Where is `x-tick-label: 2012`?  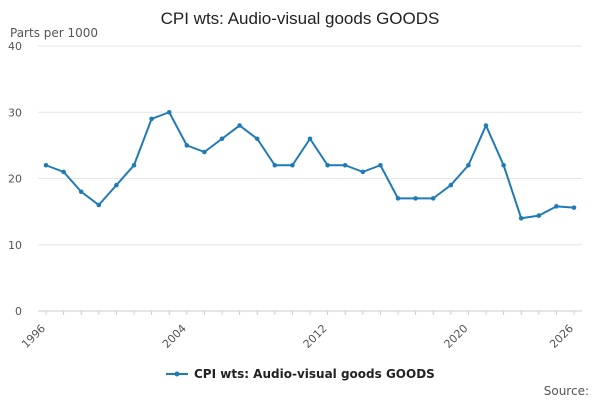
x-tick-label: 2012 is located at coordinates (315, 336).